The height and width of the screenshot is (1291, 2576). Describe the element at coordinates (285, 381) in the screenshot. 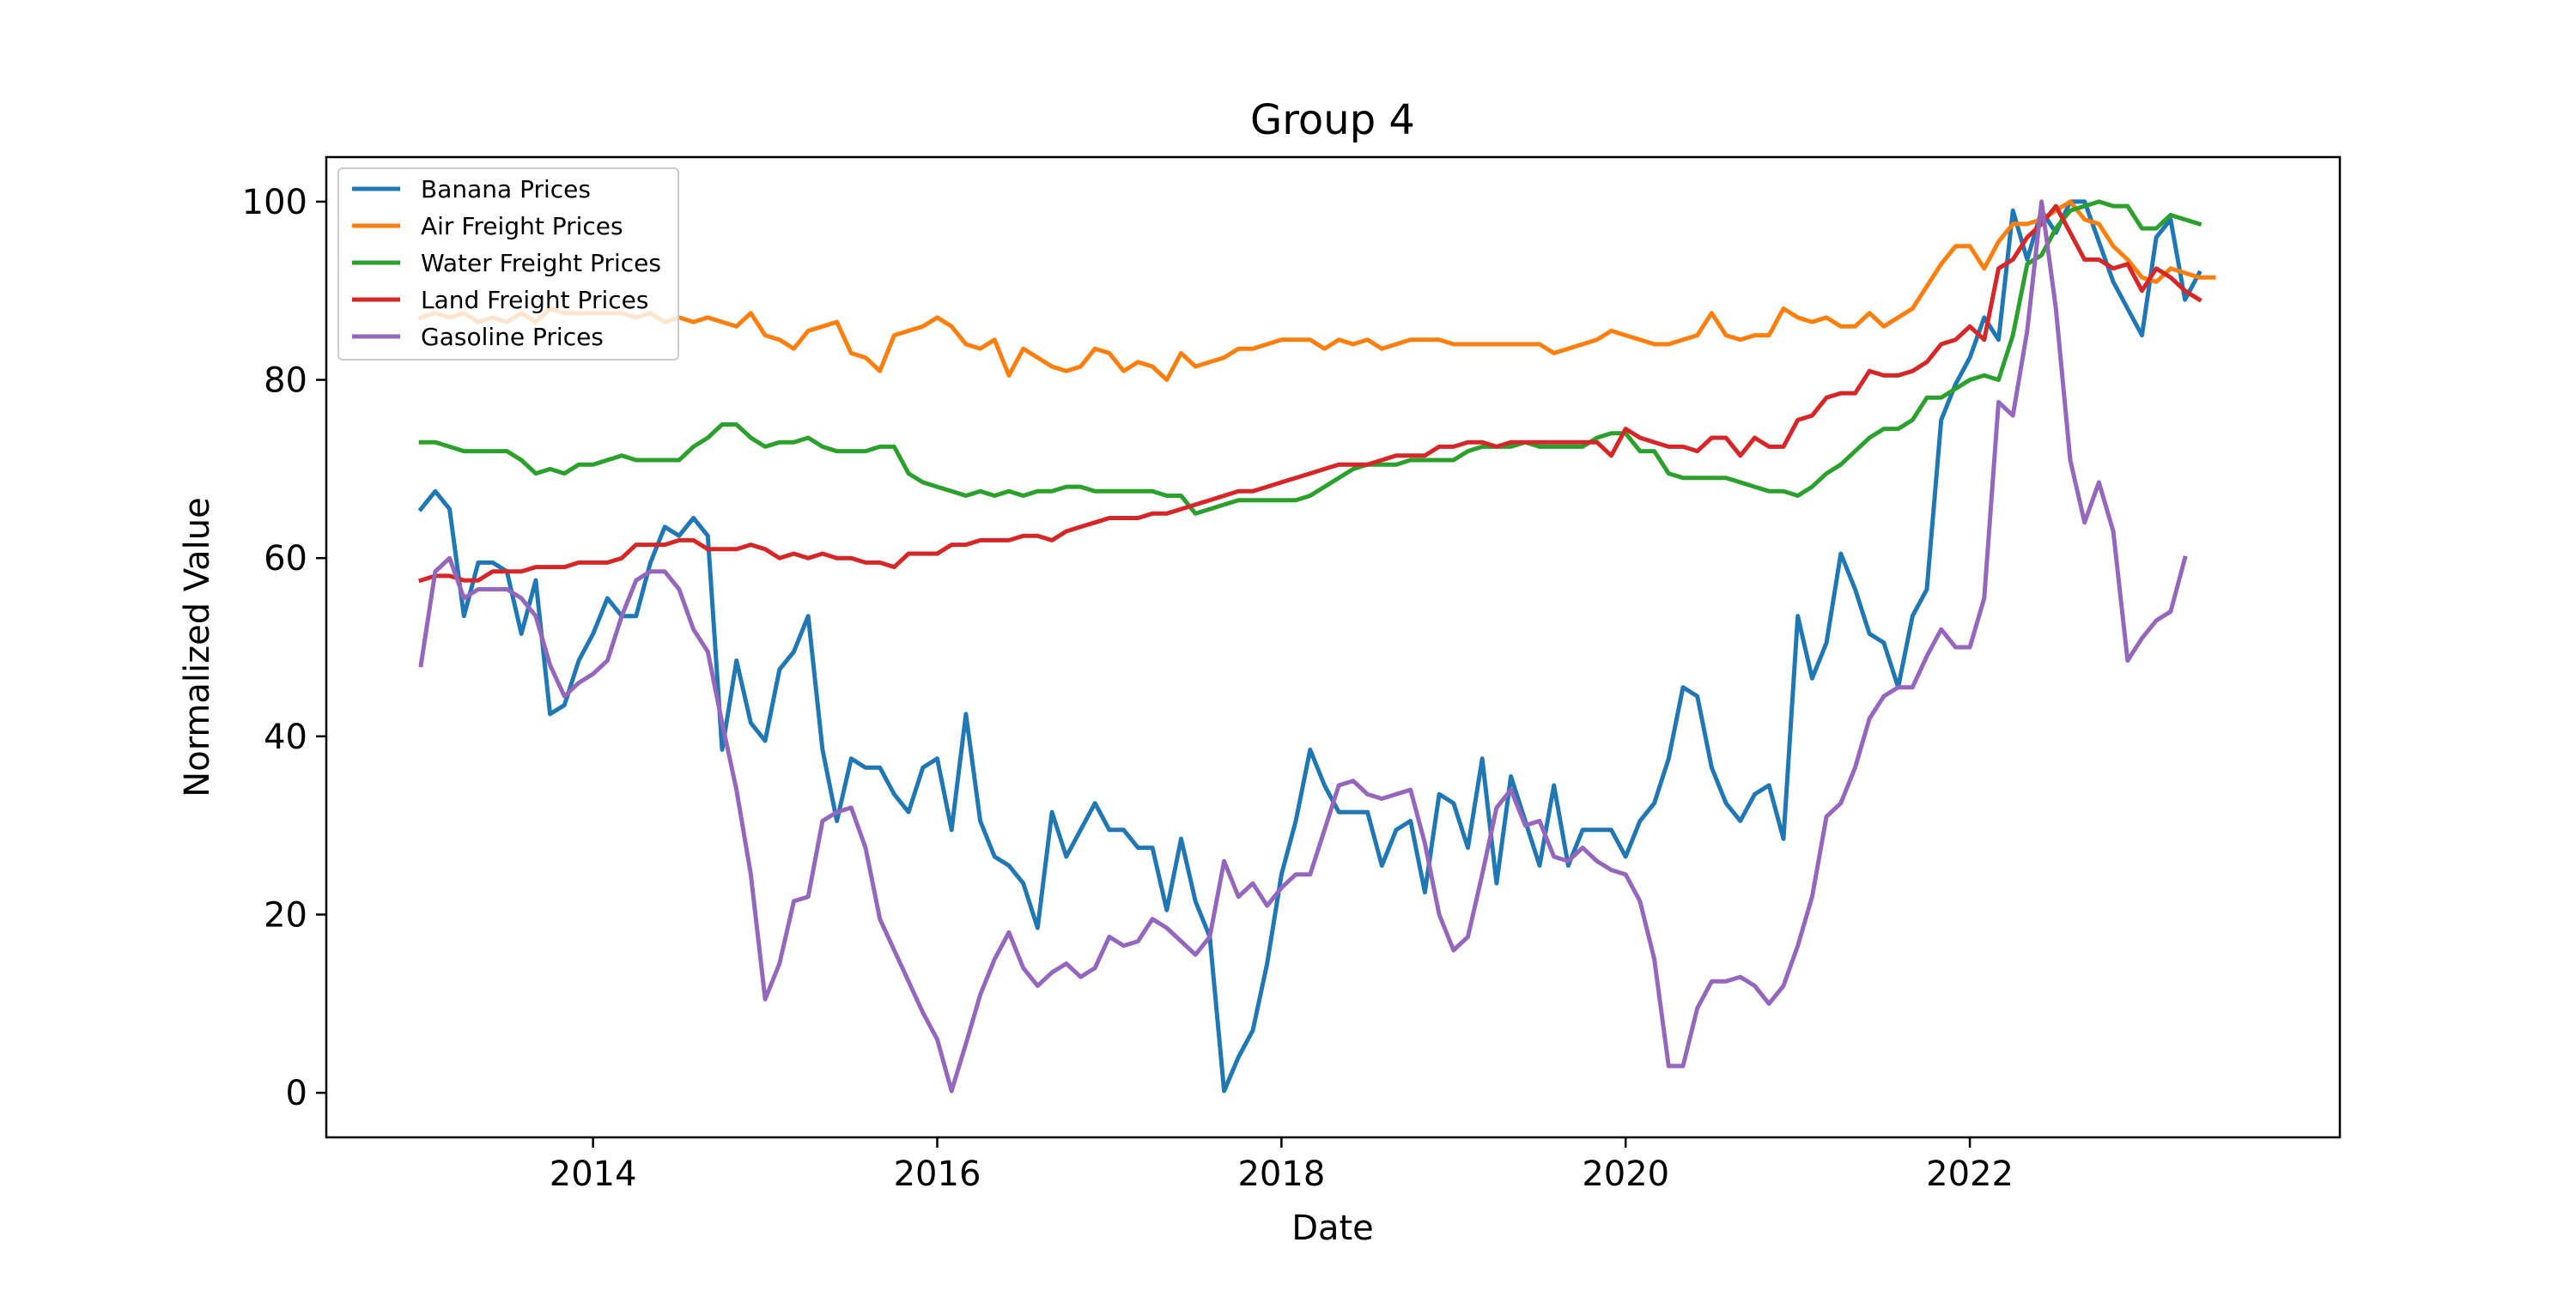

I see `y-tick-label: 80` at that location.